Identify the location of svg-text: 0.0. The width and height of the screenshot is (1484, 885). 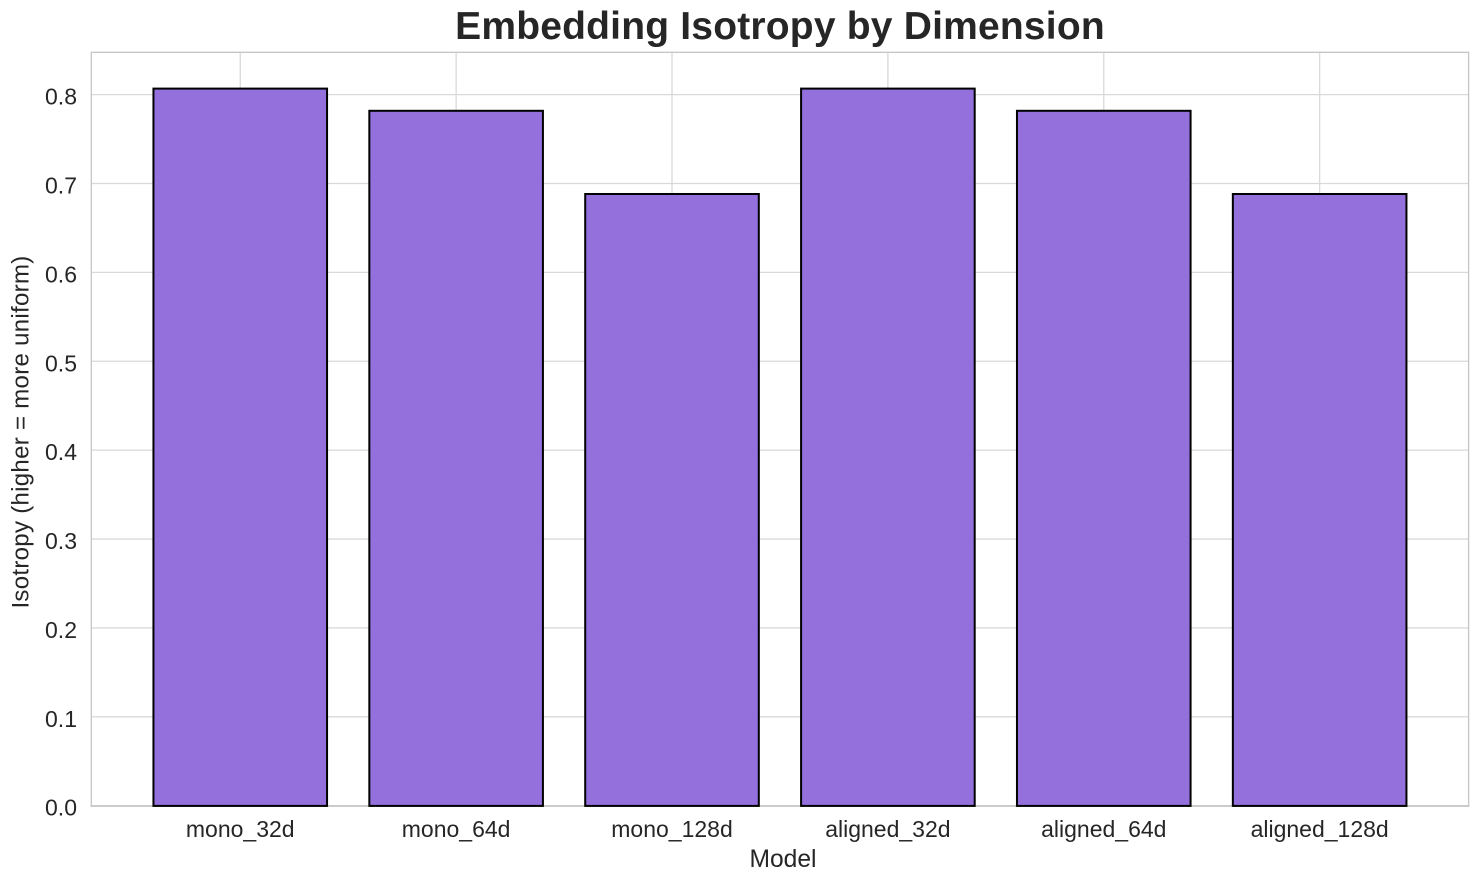
(61, 808).